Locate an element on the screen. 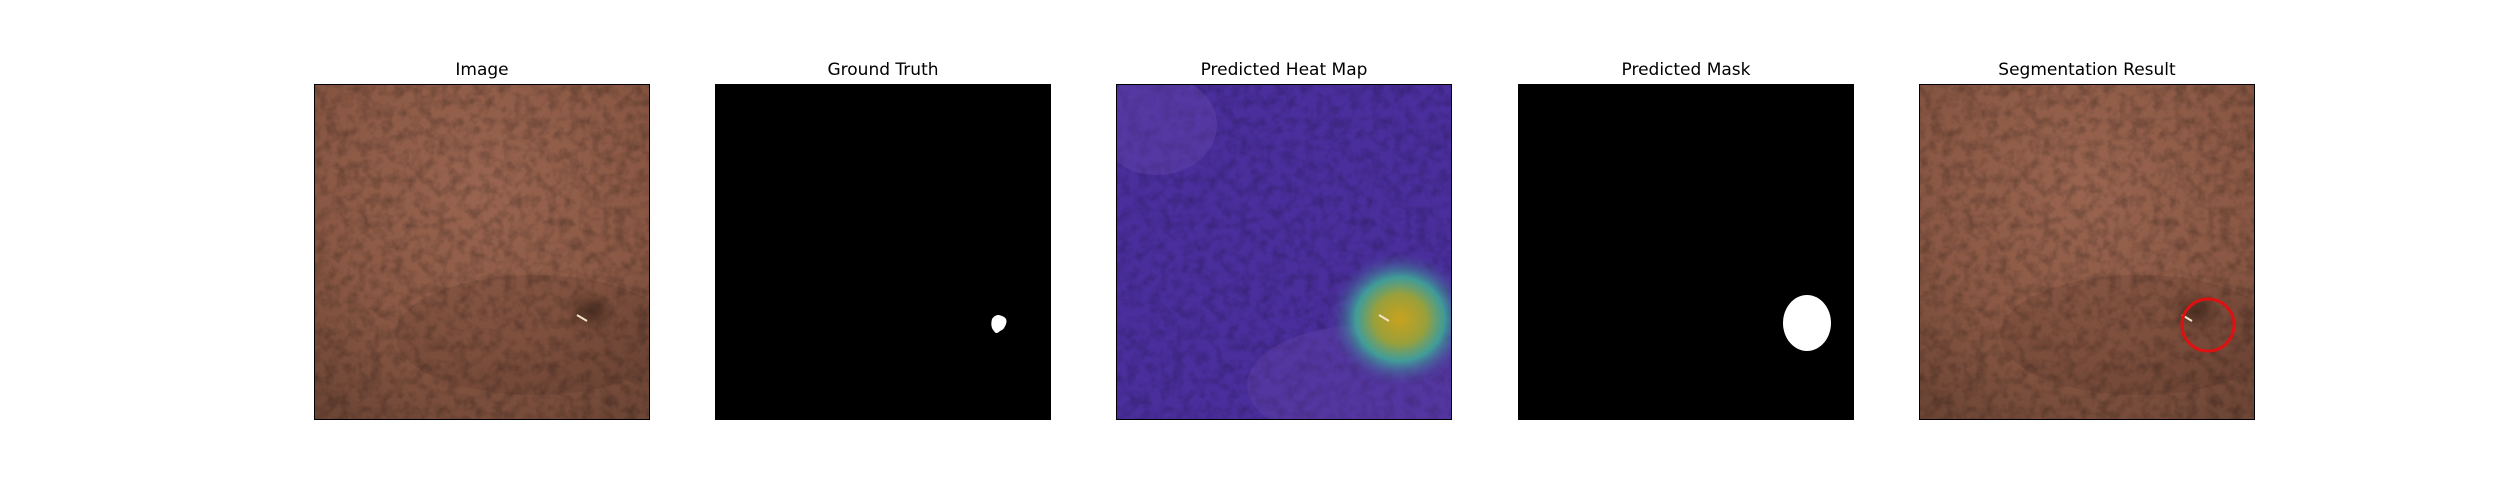 Image resolution: width=2500 pixels, height=500 pixels. red-circle-marker is located at coordinates (2208, 325).